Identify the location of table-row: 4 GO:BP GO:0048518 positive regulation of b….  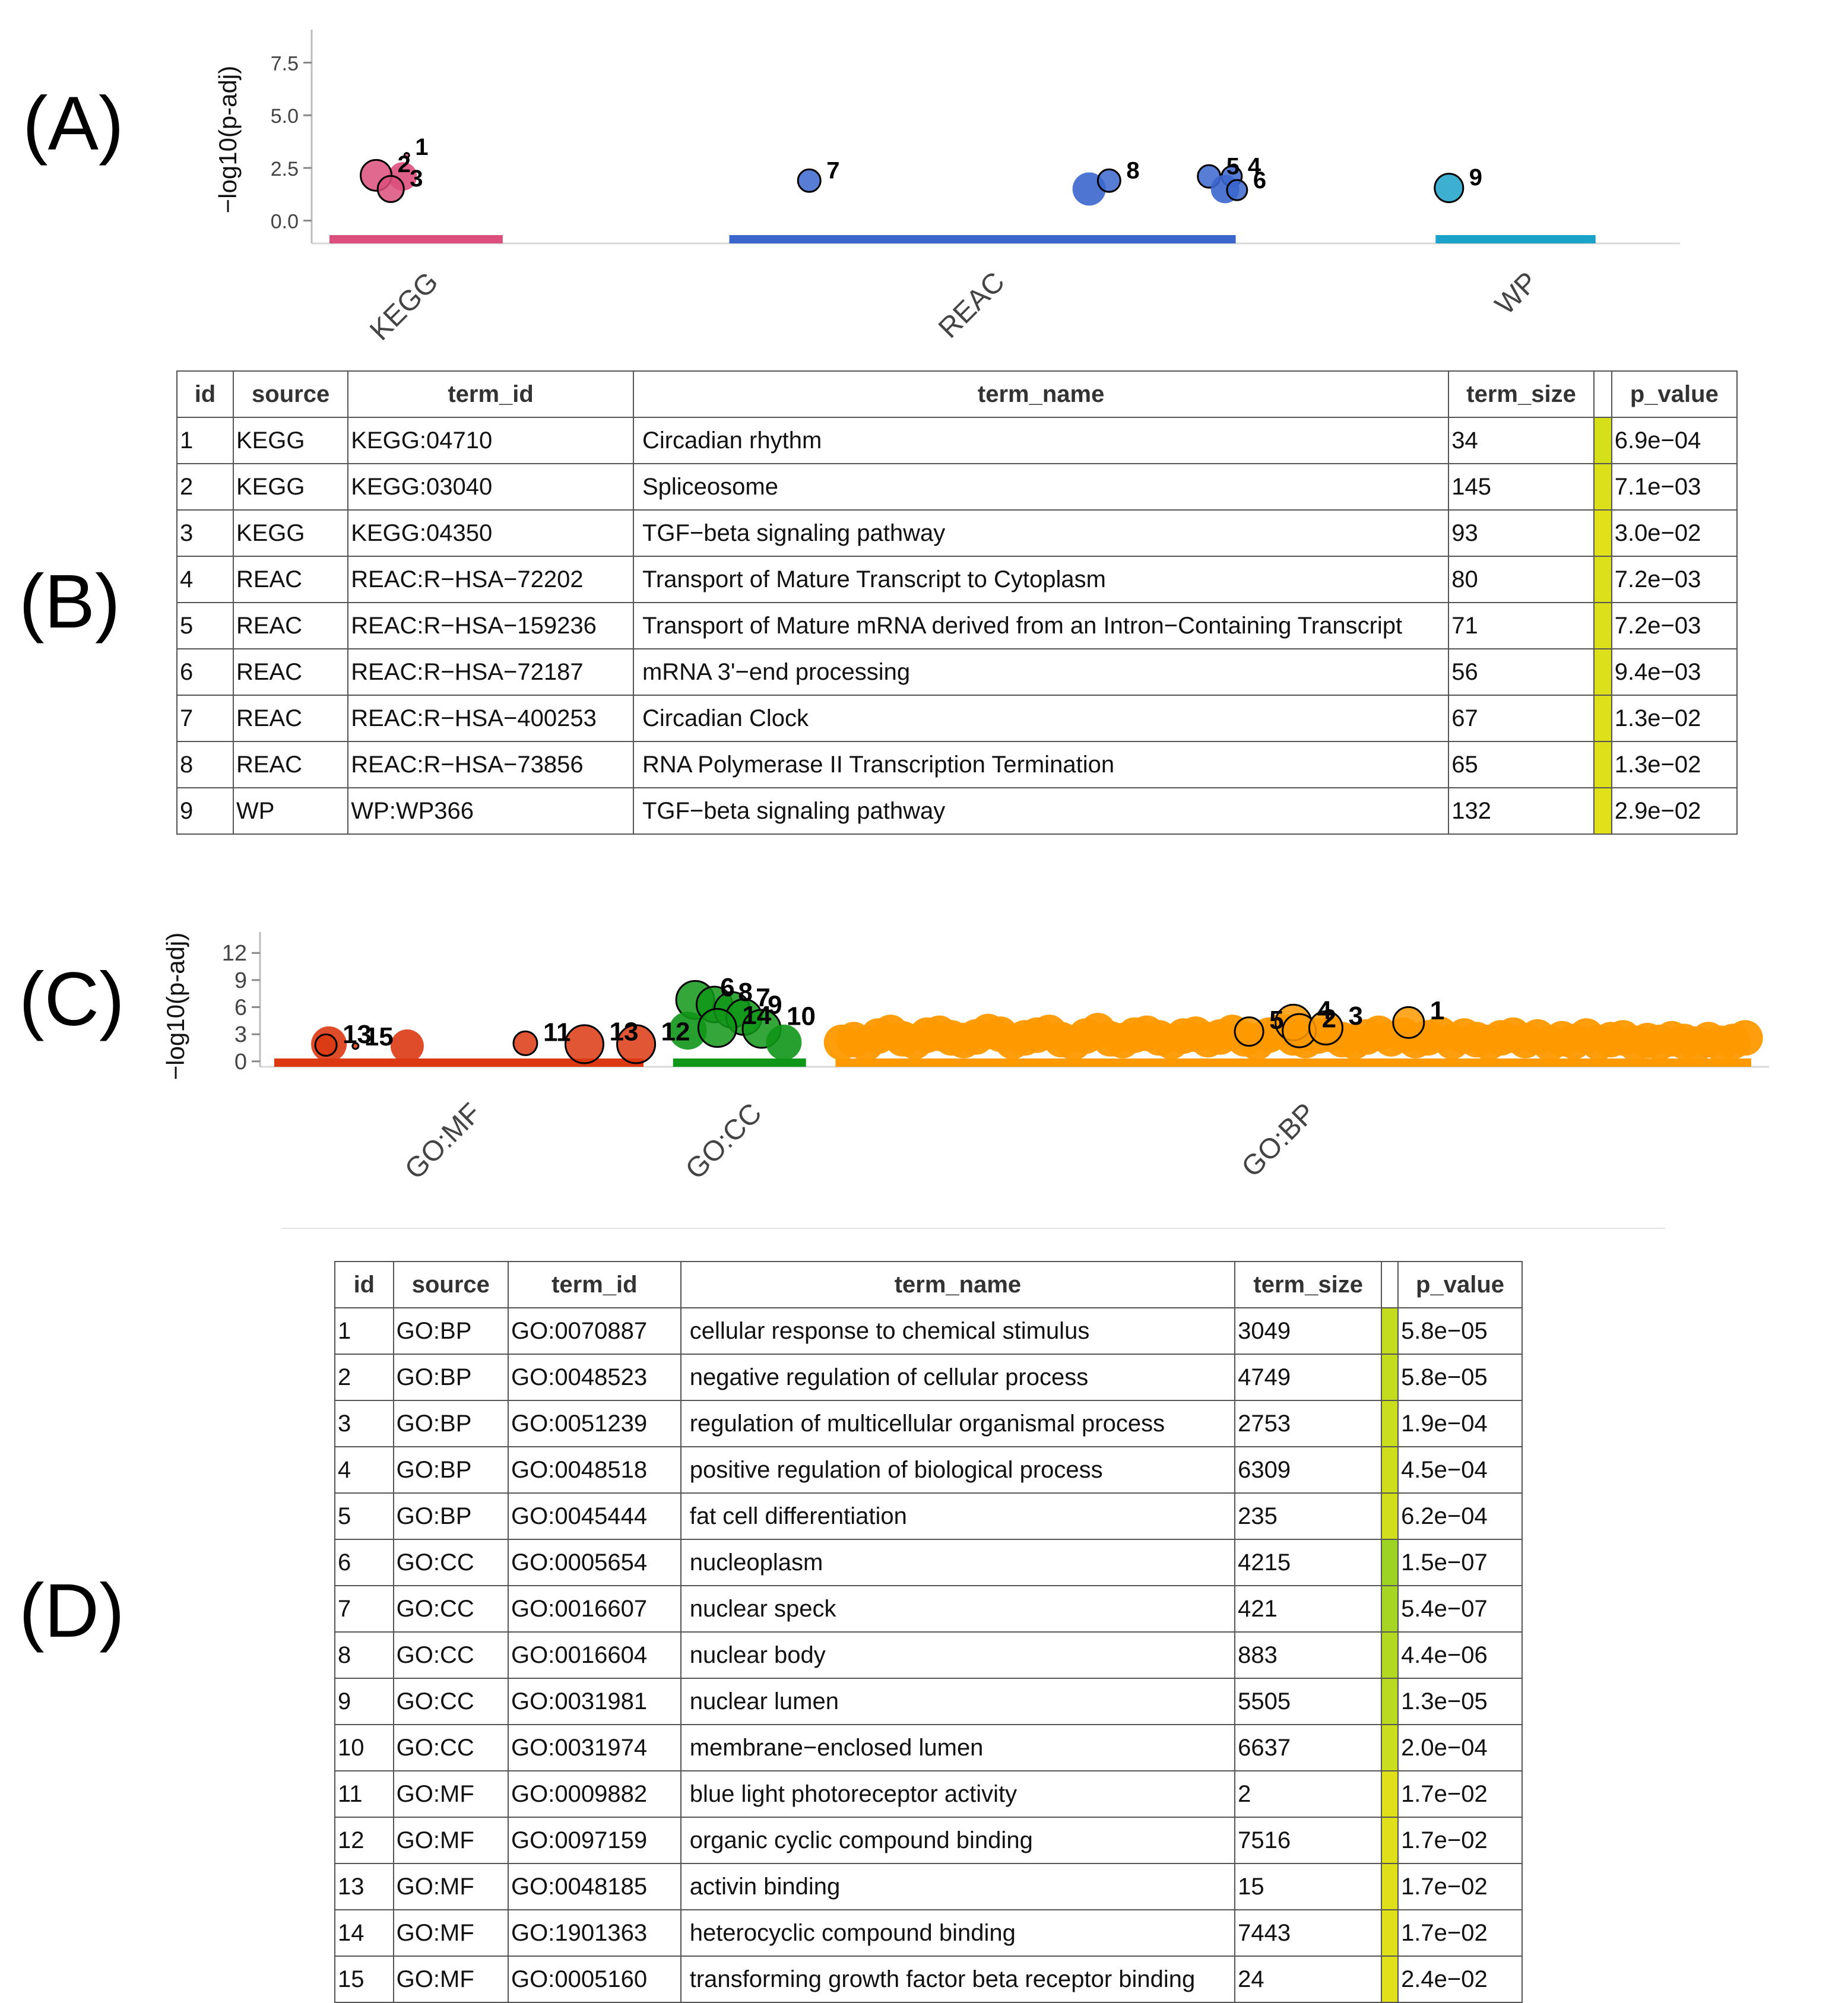
(928, 1470).